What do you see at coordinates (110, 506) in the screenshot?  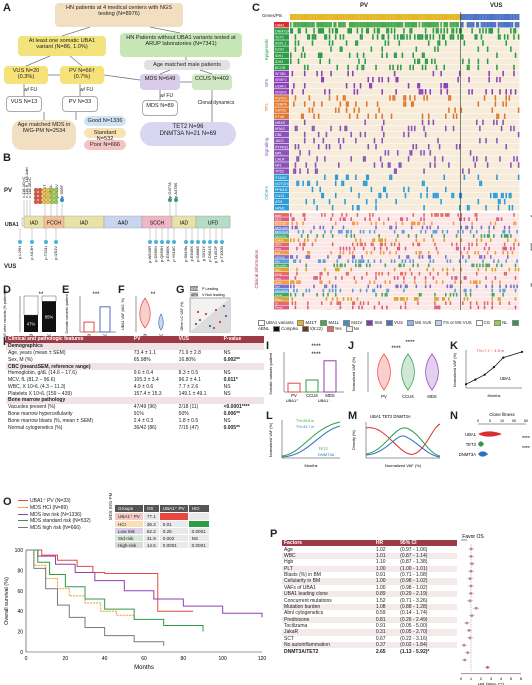 I see `mds-iwg-side: MDS IWG-PM` at bounding box center [110, 506].